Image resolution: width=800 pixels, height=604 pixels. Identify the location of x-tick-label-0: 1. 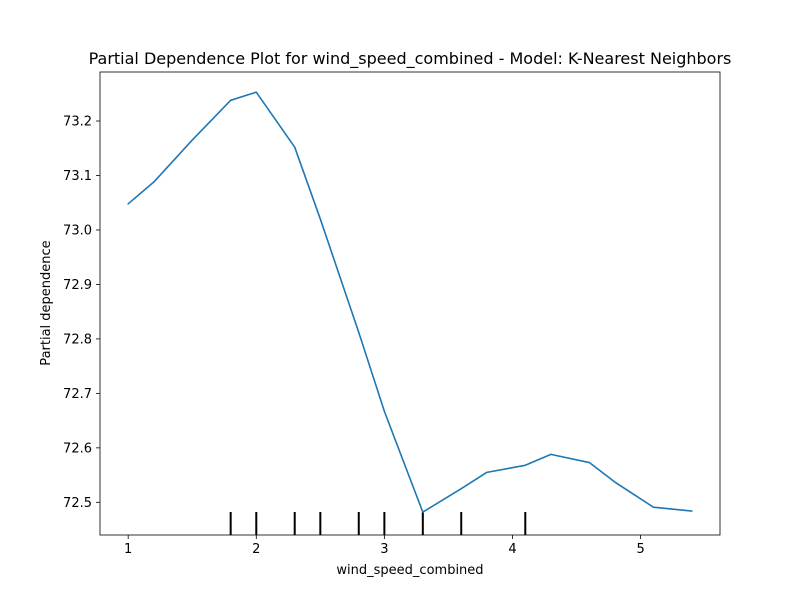
(128, 549).